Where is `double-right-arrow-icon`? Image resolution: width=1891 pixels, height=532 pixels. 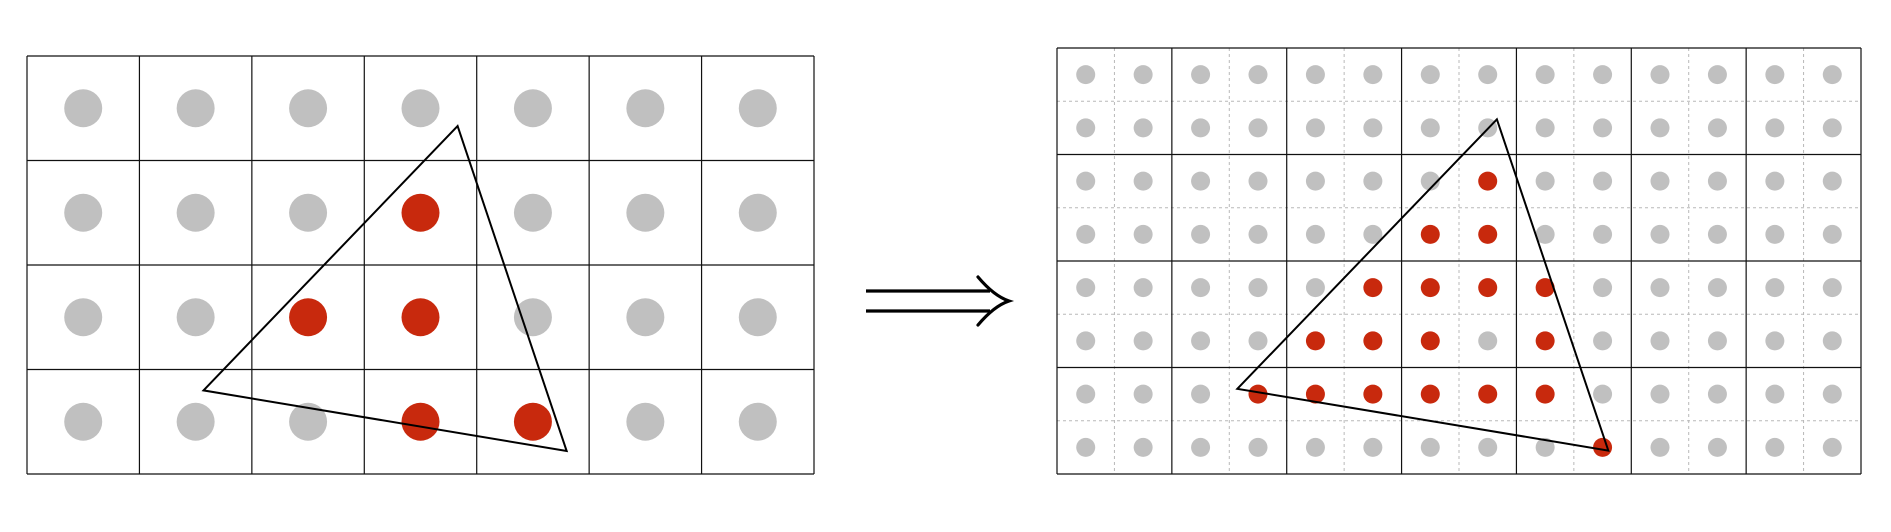 double-right-arrow-icon is located at coordinates (940, 301).